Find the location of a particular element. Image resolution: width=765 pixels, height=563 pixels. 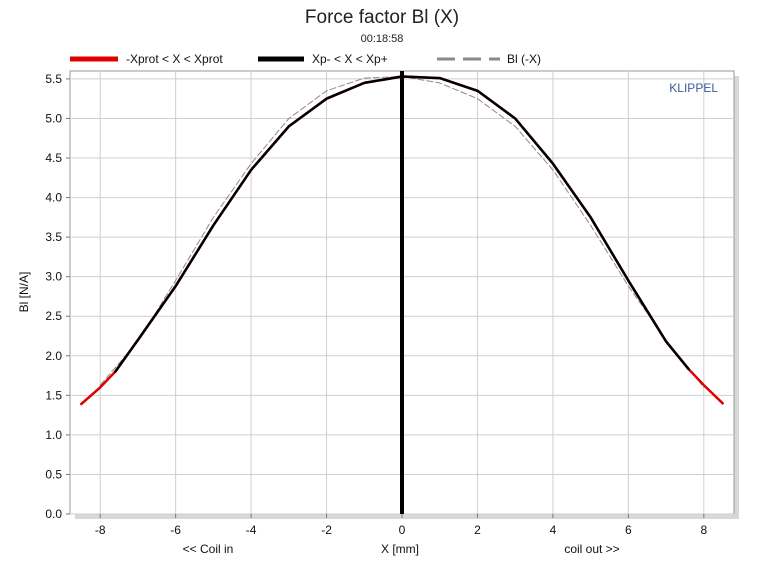

y-tick-label: 1.0 is located at coordinates (53, 435).